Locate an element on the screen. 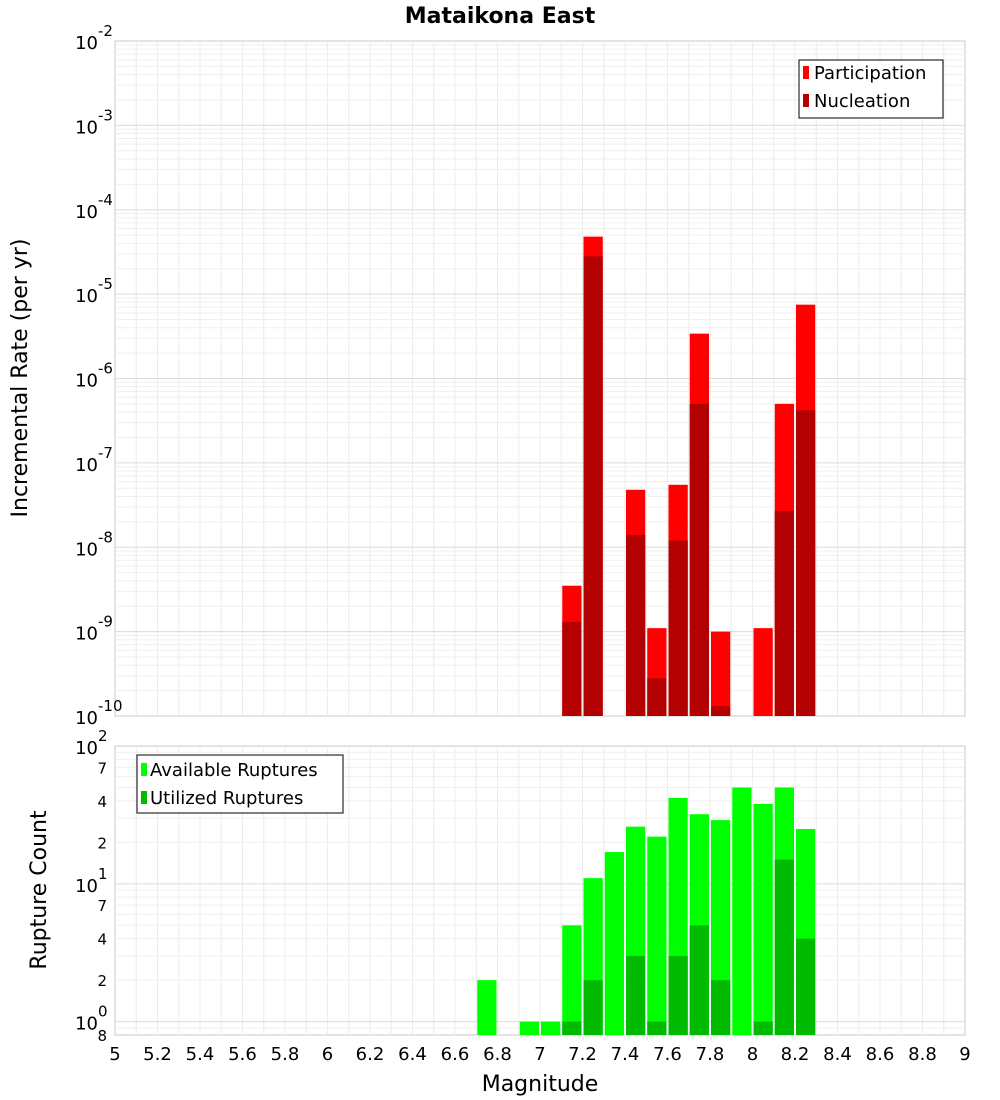  participation-legend-label: Participation is located at coordinates (870, 73).